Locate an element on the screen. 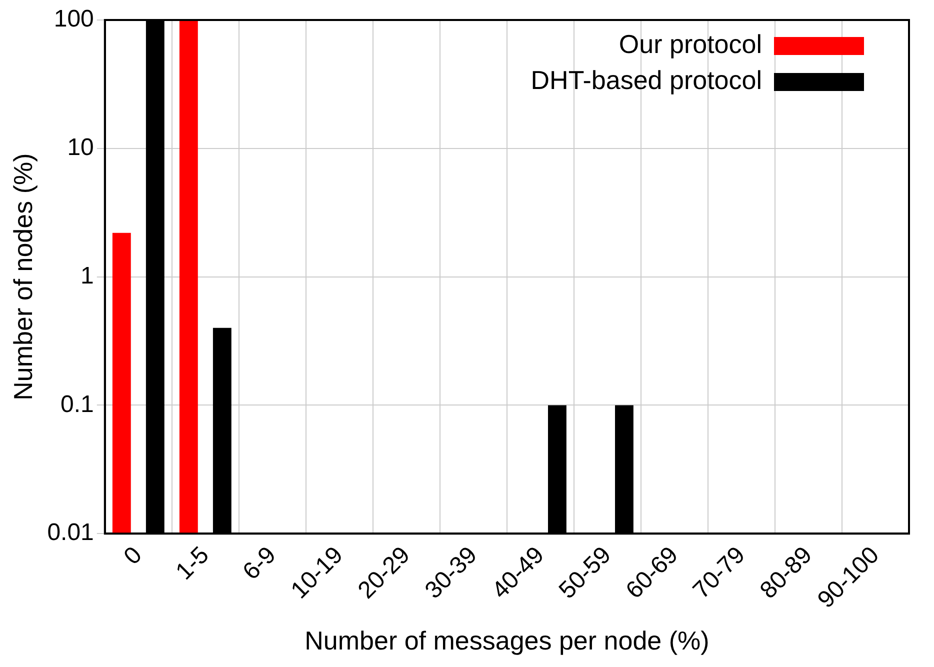  x-tick-label: 1-5 is located at coordinates (192, 564).